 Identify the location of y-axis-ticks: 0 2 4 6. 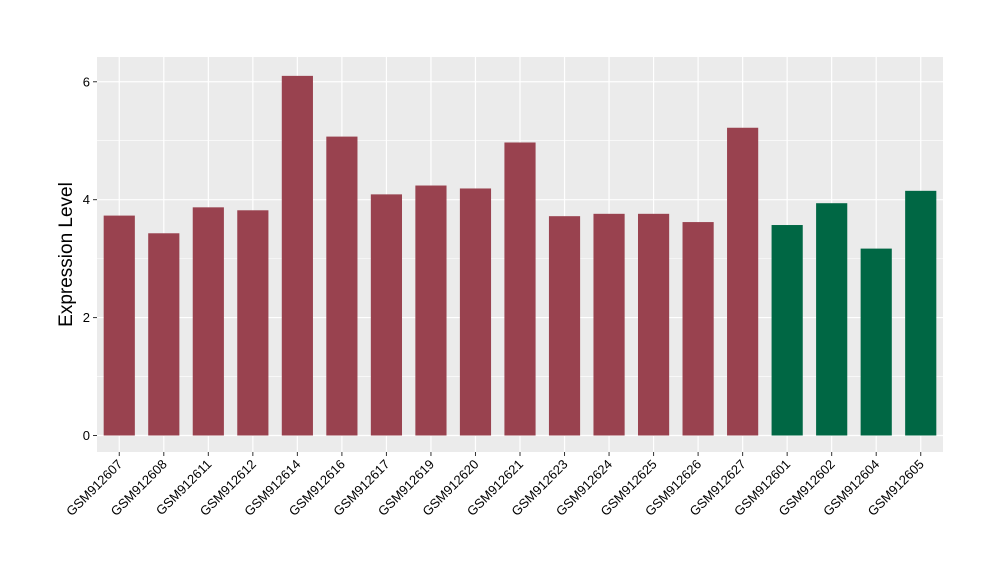
(90, 258).